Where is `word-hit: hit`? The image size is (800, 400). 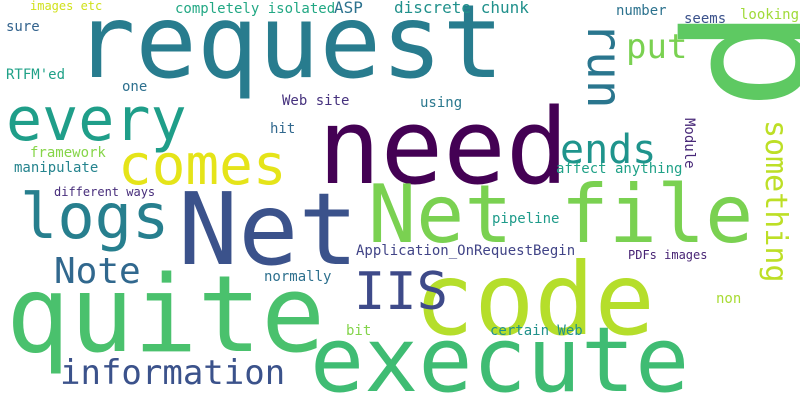 word-hit: hit is located at coordinates (283, 129).